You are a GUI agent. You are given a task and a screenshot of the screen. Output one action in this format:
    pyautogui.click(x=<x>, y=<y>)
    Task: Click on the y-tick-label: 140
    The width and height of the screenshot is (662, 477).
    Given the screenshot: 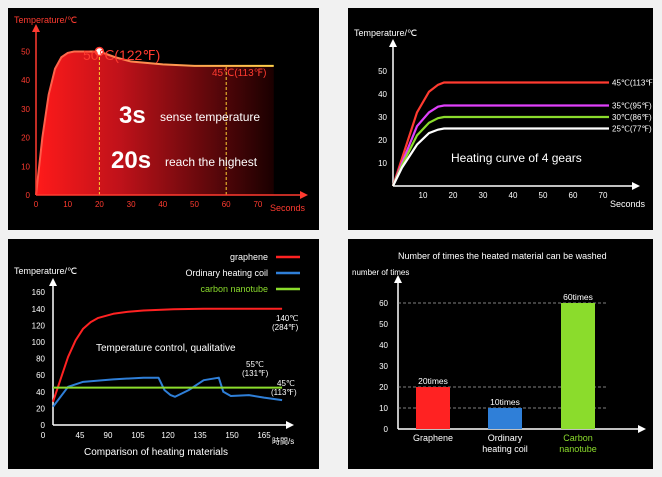 What is the action you would take?
    pyautogui.click(x=39, y=309)
    